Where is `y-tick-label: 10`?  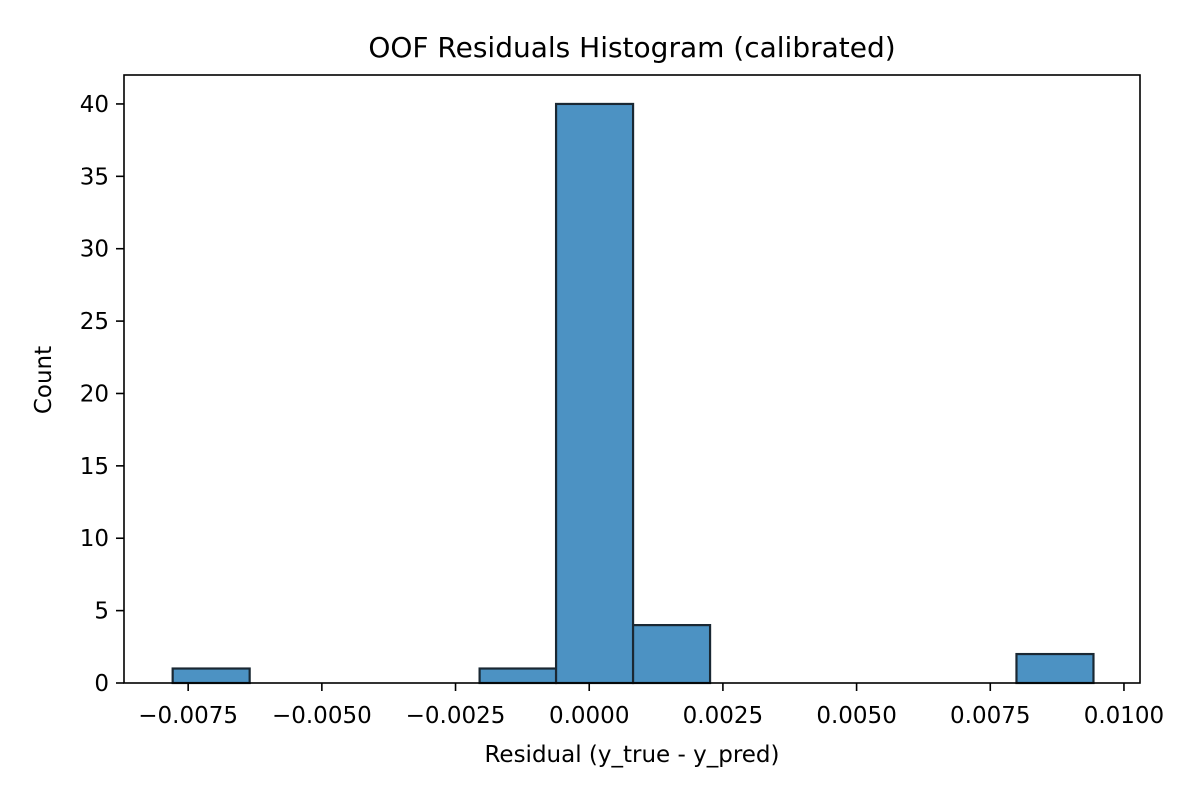
y-tick-label: 10 is located at coordinates (94, 539).